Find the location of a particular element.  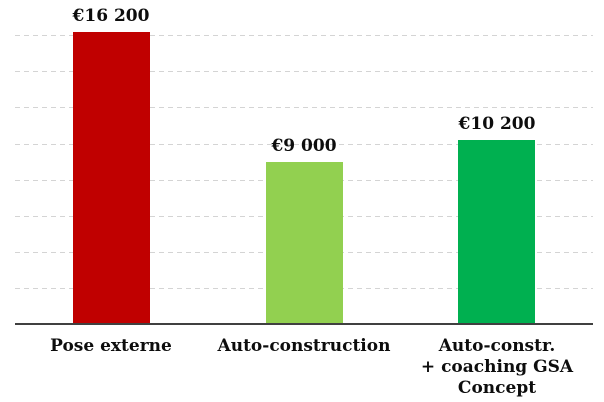

bar-value-label-2: €9 000 is located at coordinates (304, 146).